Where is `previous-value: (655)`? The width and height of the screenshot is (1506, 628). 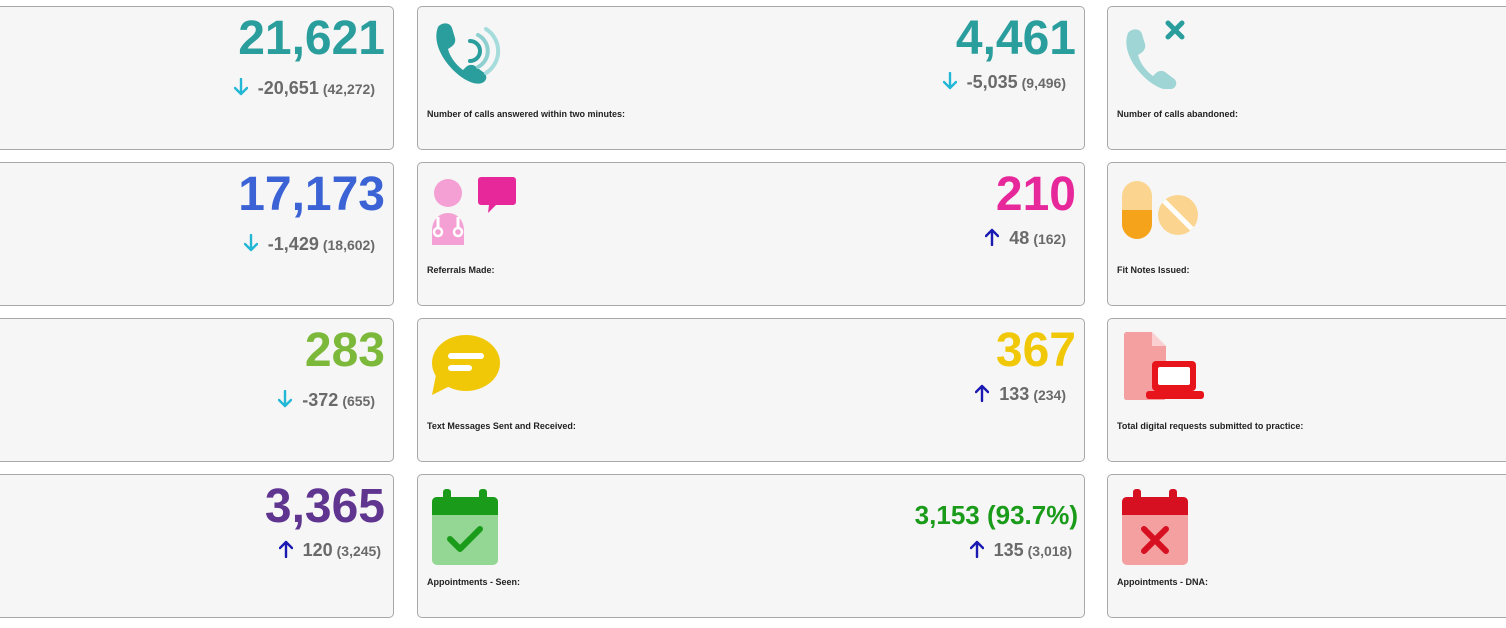 previous-value: (655) is located at coordinates (358, 401).